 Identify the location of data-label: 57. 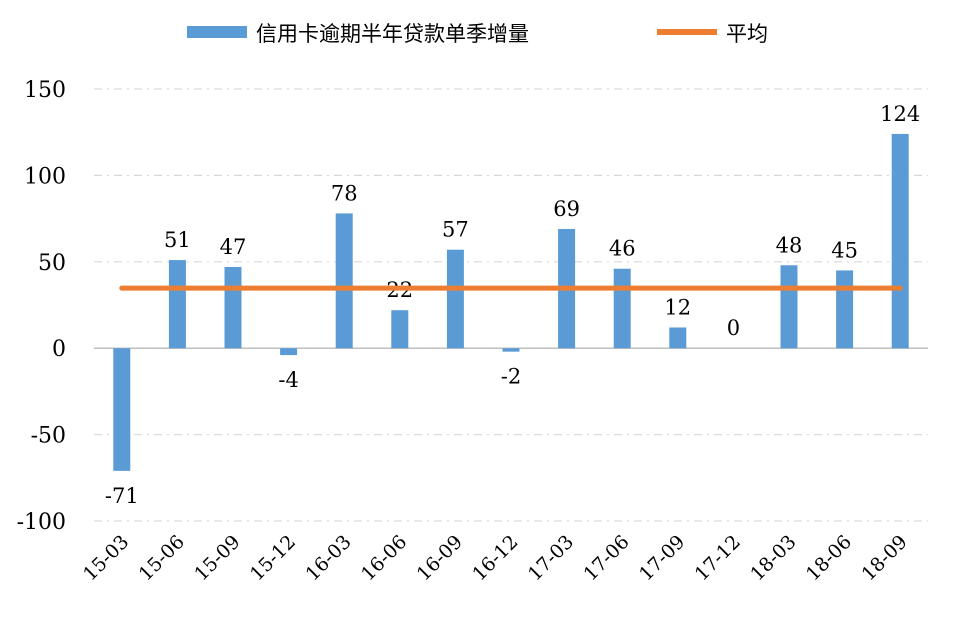
(455, 230).